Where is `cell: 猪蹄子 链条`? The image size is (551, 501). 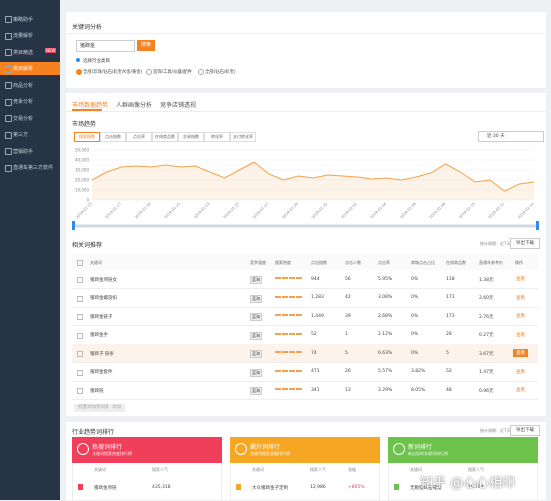
cell: 猪蹄子 链条 is located at coordinates (102, 354).